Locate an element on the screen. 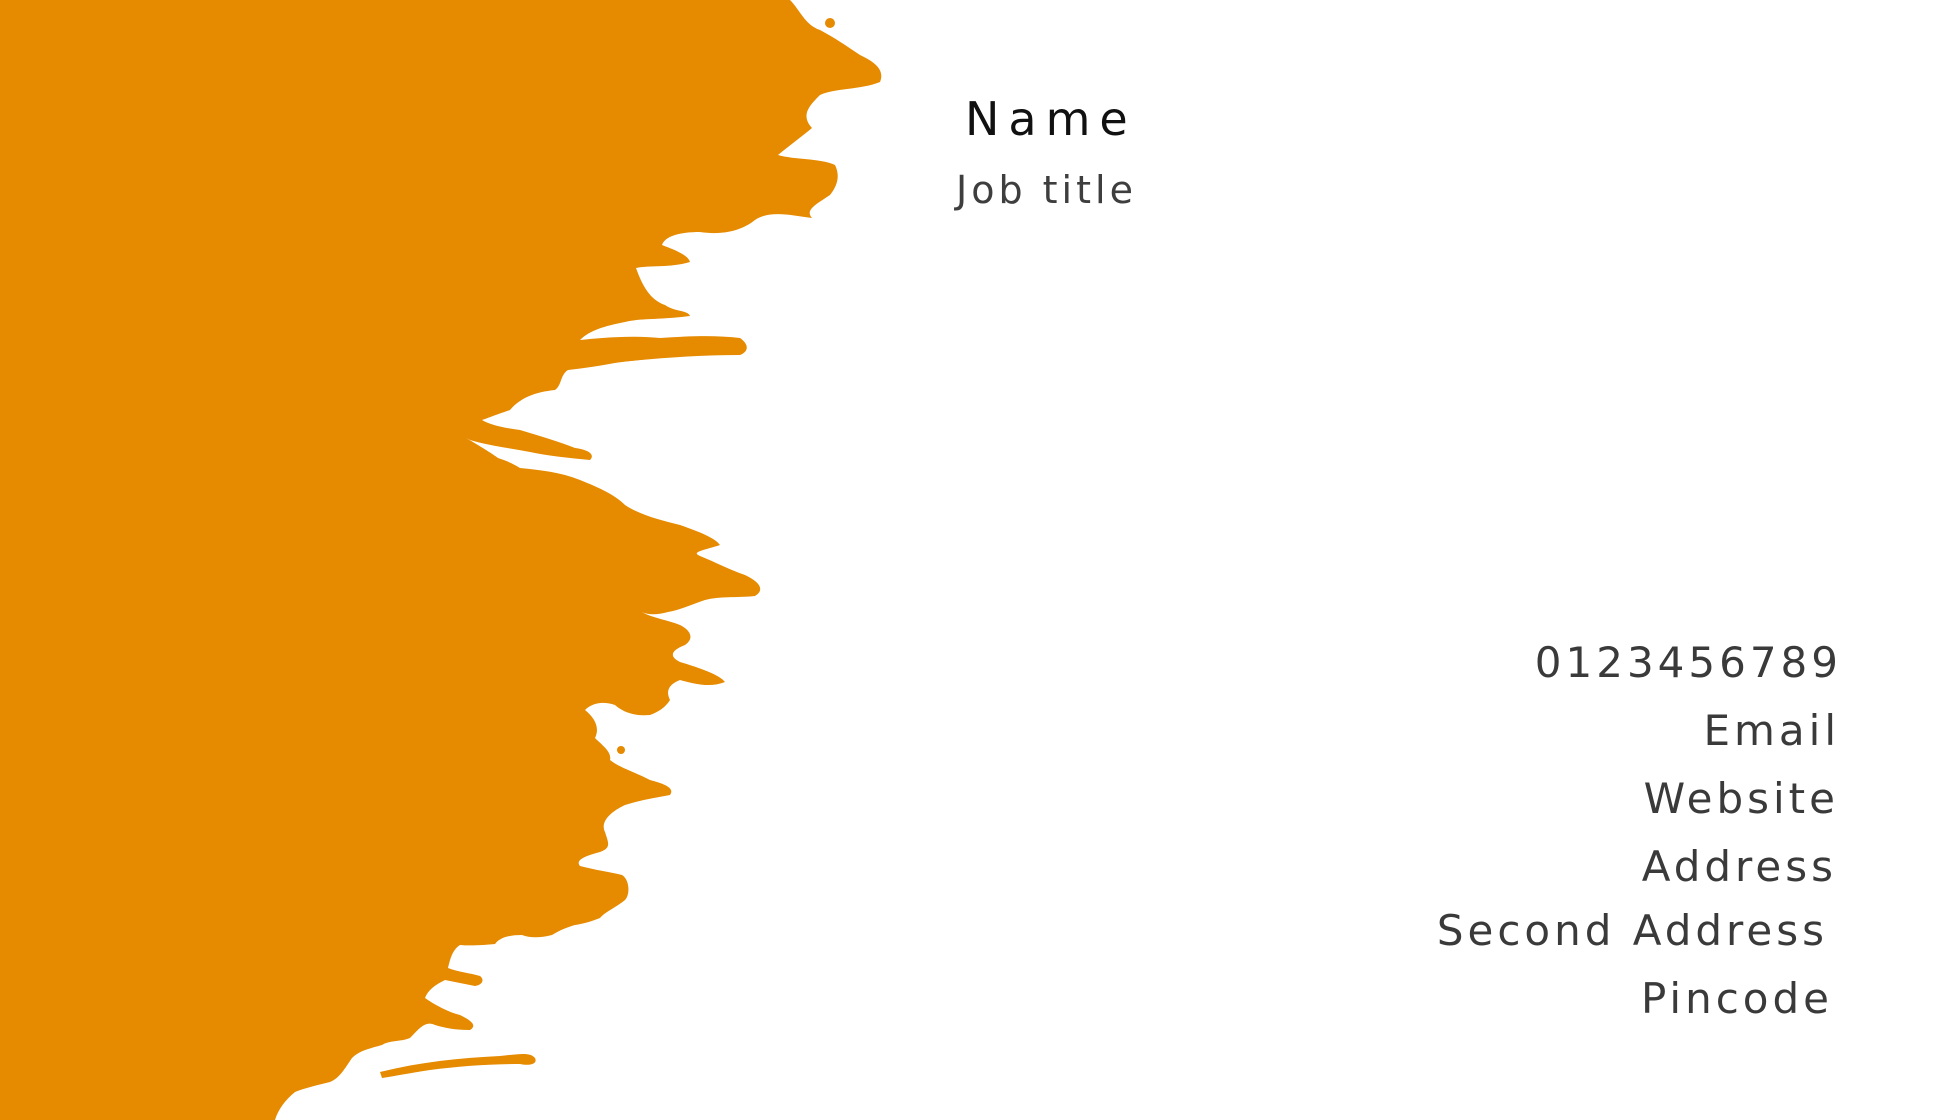 This screenshot has width=1960, height=1120. person-name: Name is located at coordinates (1051, 119).